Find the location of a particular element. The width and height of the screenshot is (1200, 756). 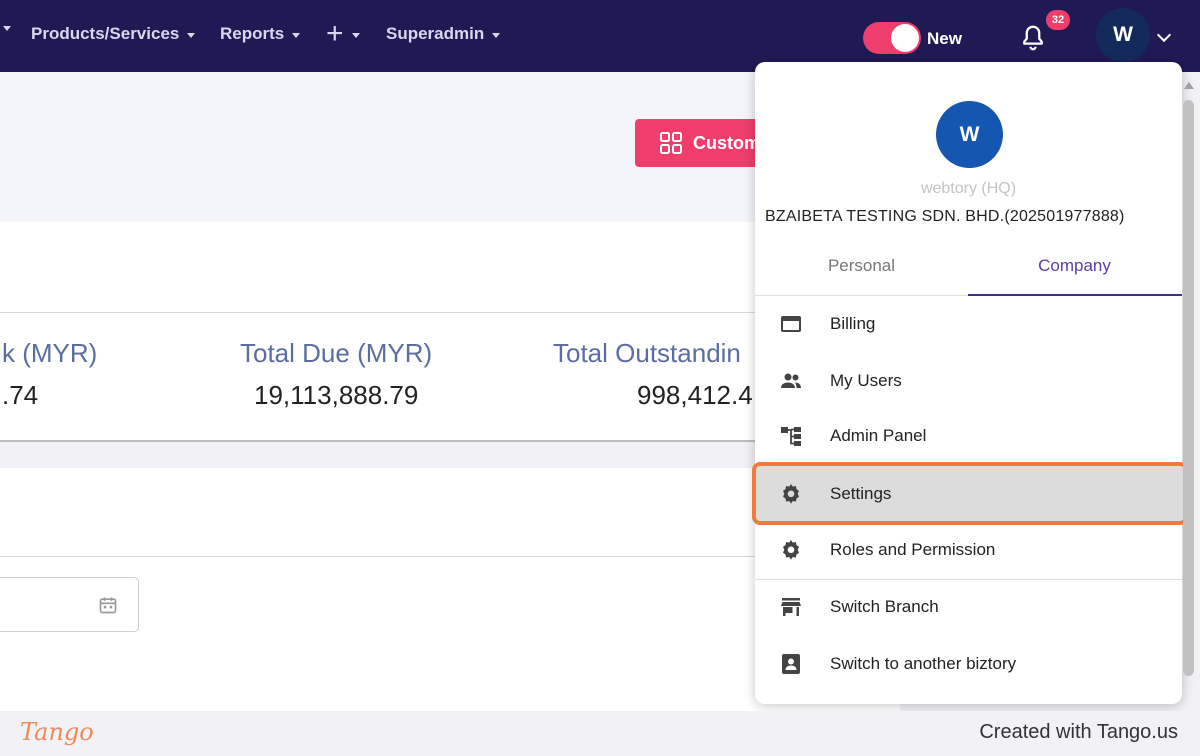

nav-superadmin: Superadmin is located at coordinates (443, 34).